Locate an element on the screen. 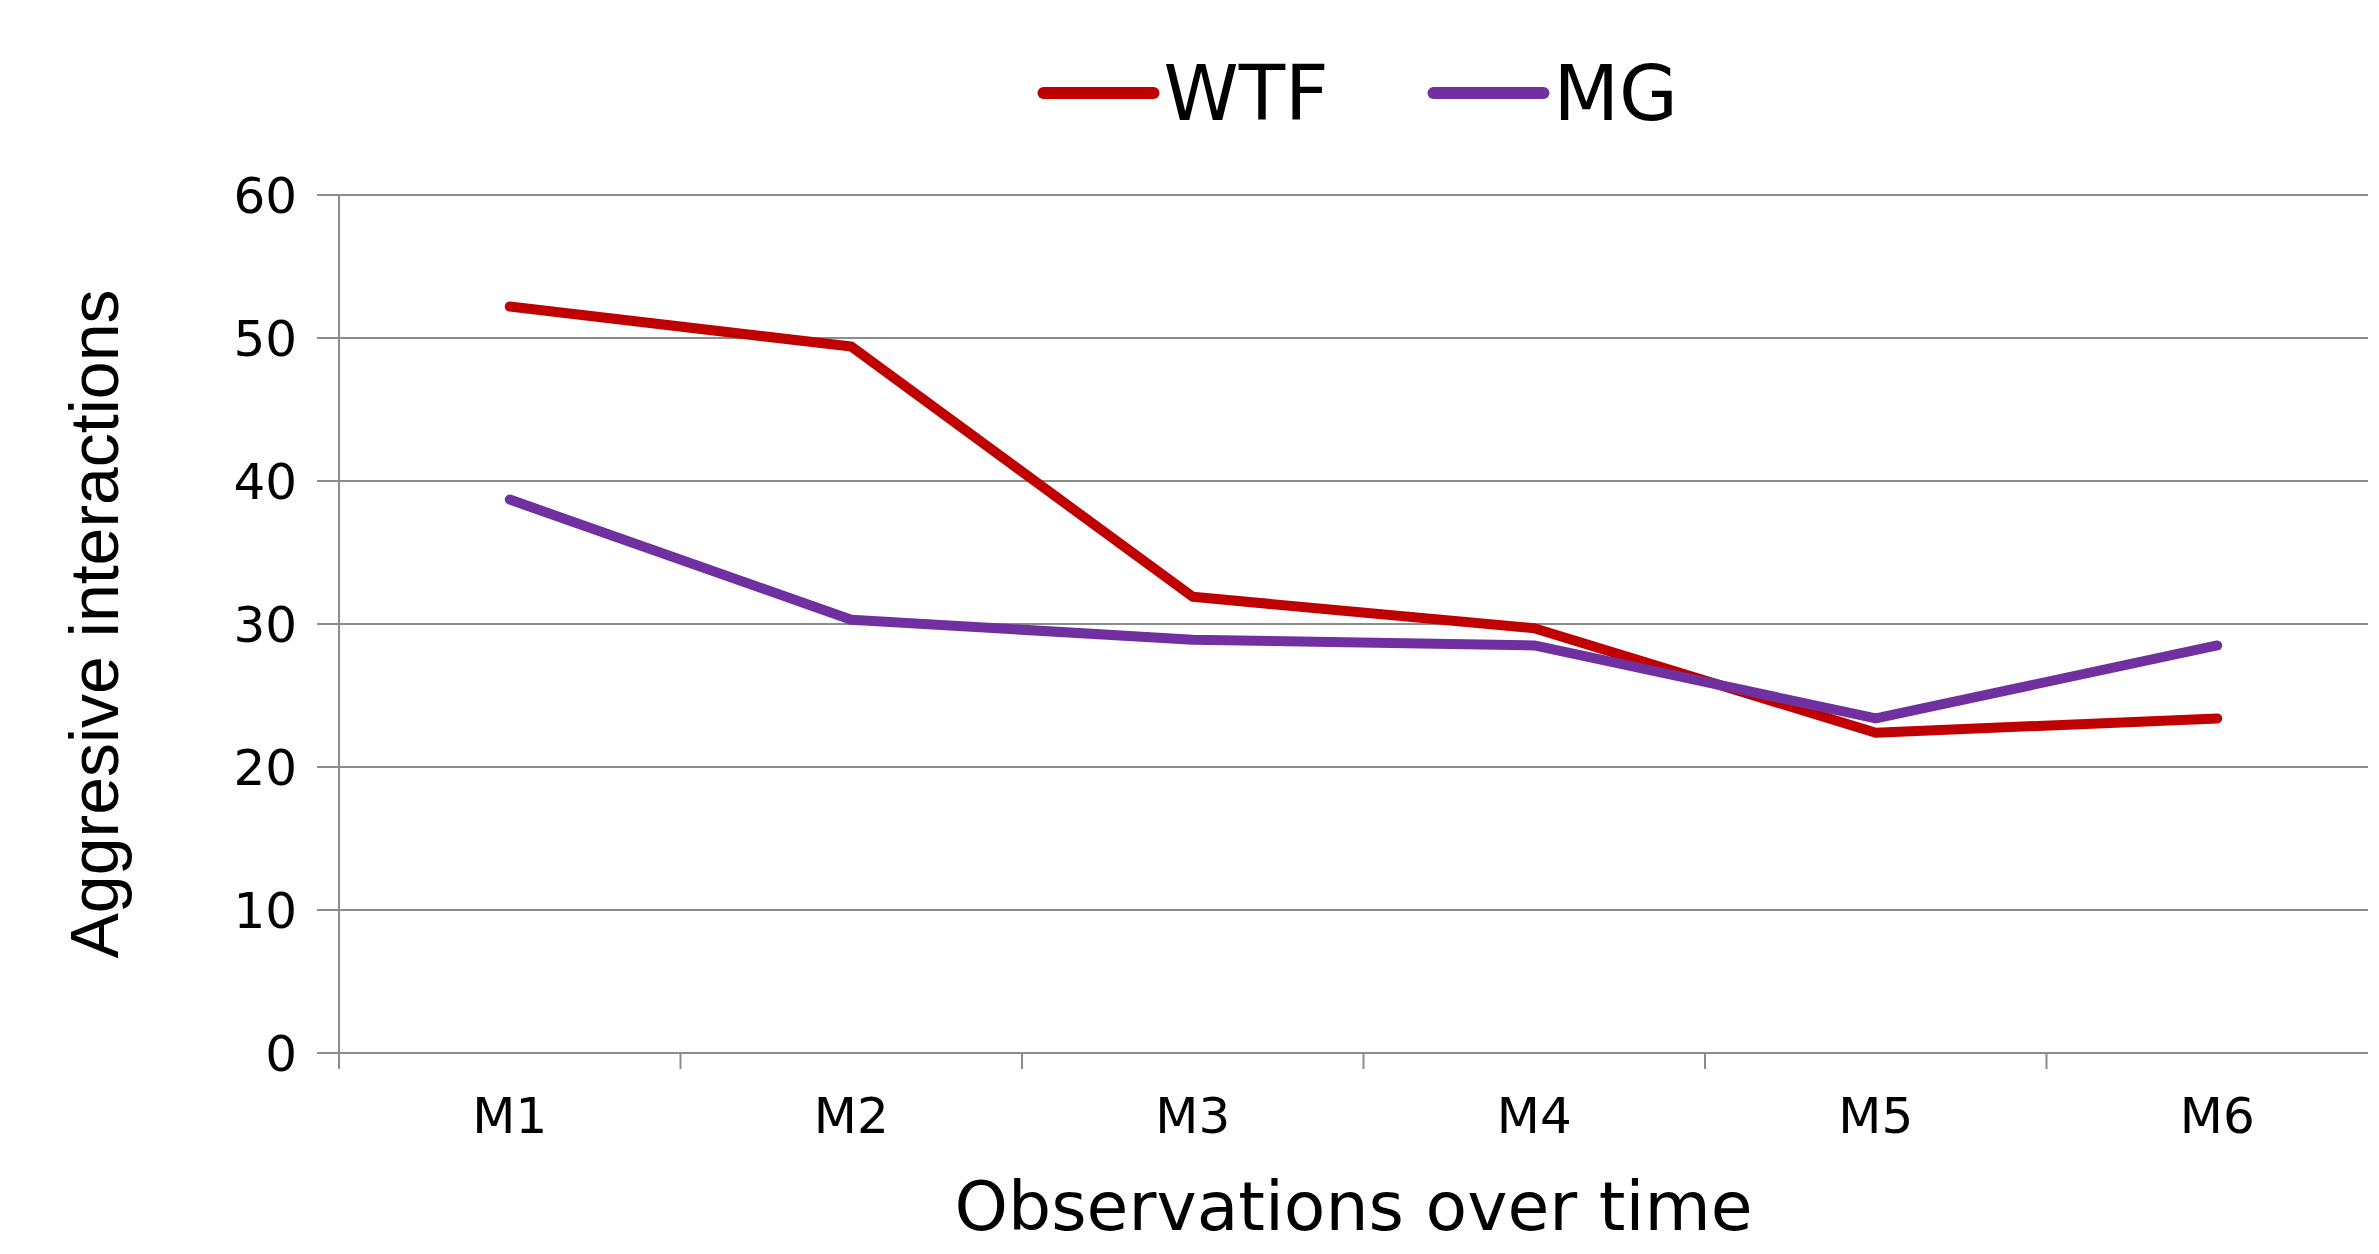 This screenshot has height=1254, width=2379. y-axis-title: Aggresive interactions is located at coordinates (94, 624).